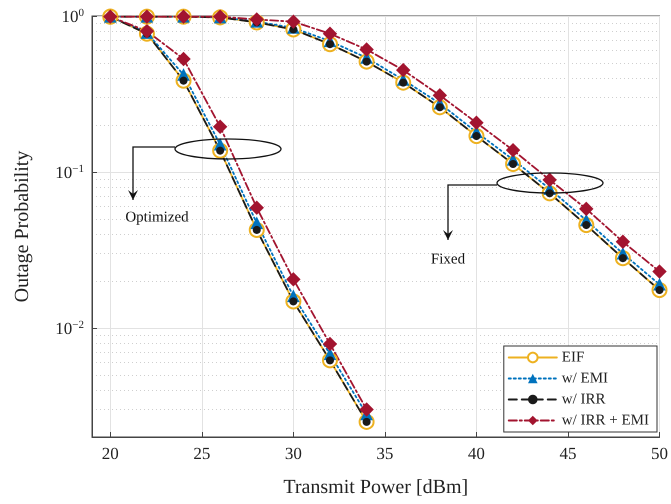 Image resolution: width=671 pixels, height=504 pixels. I want to click on y-tick-label: 10$^{0}$, so click(73, 16).